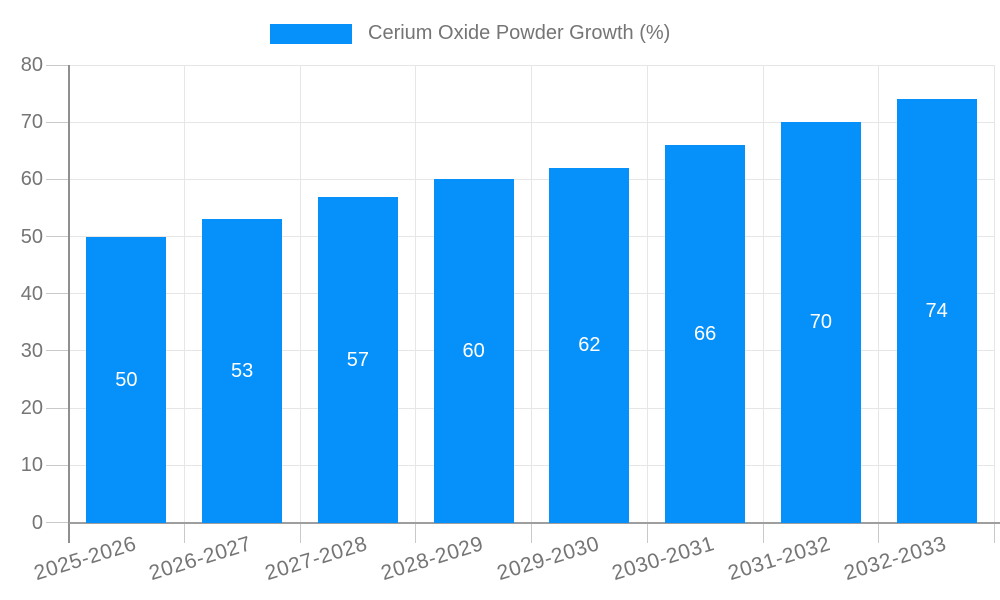 This screenshot has width=1000, height=600. I want to click on bar: 50, so click(126, 379).